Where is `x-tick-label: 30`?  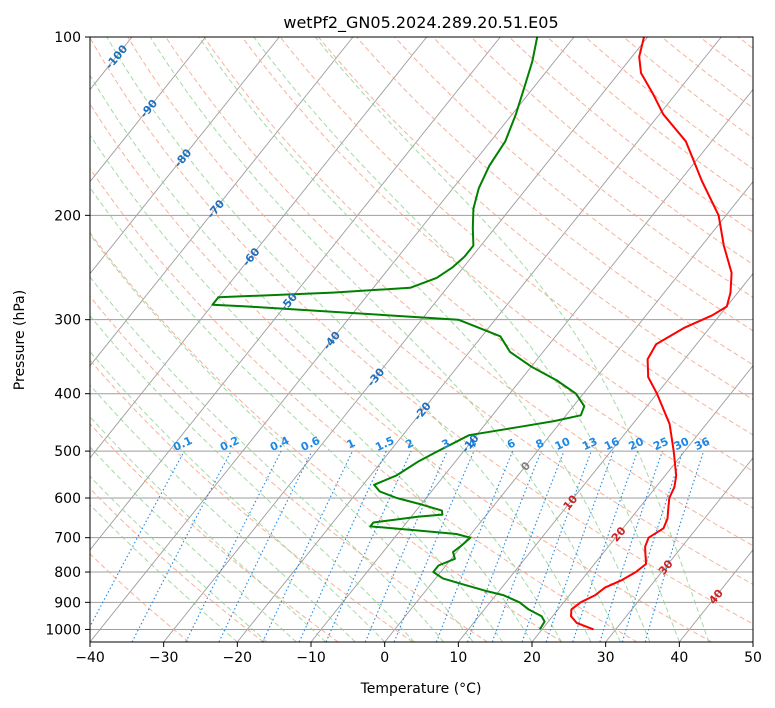 x-tick-label: 30 is located at coordinates (606, 658).